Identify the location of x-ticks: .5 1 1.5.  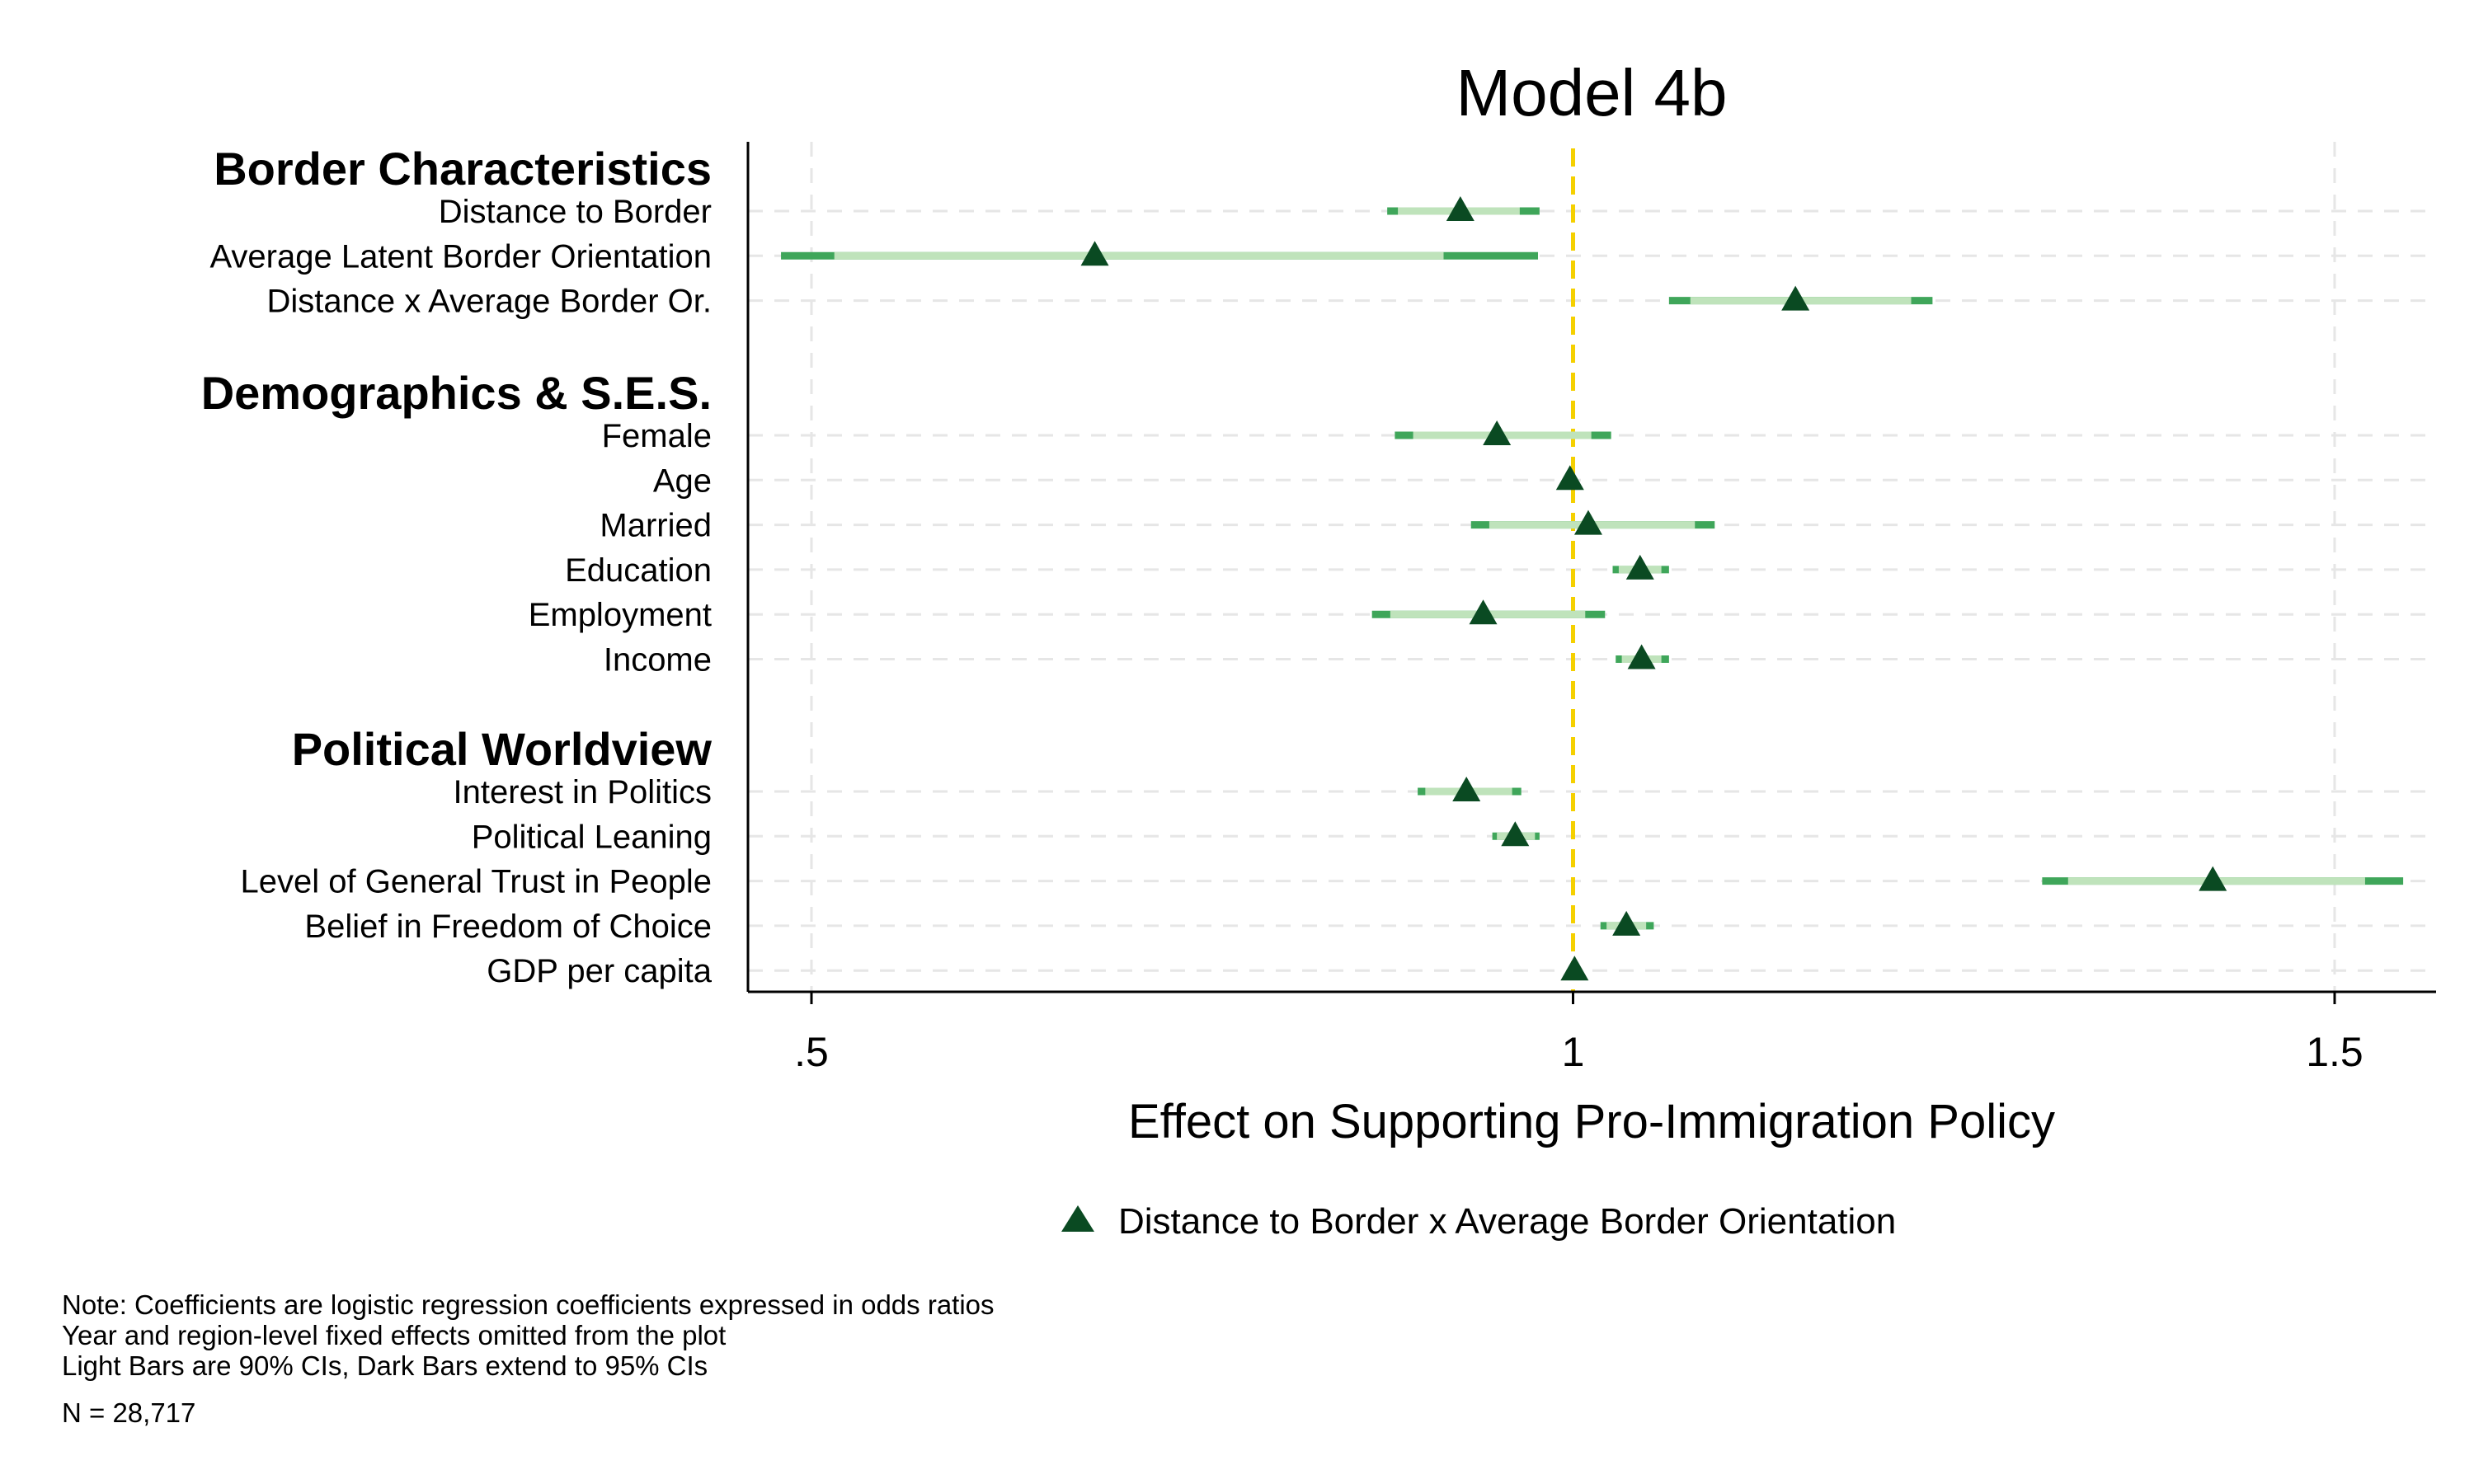
(1578, 1033).